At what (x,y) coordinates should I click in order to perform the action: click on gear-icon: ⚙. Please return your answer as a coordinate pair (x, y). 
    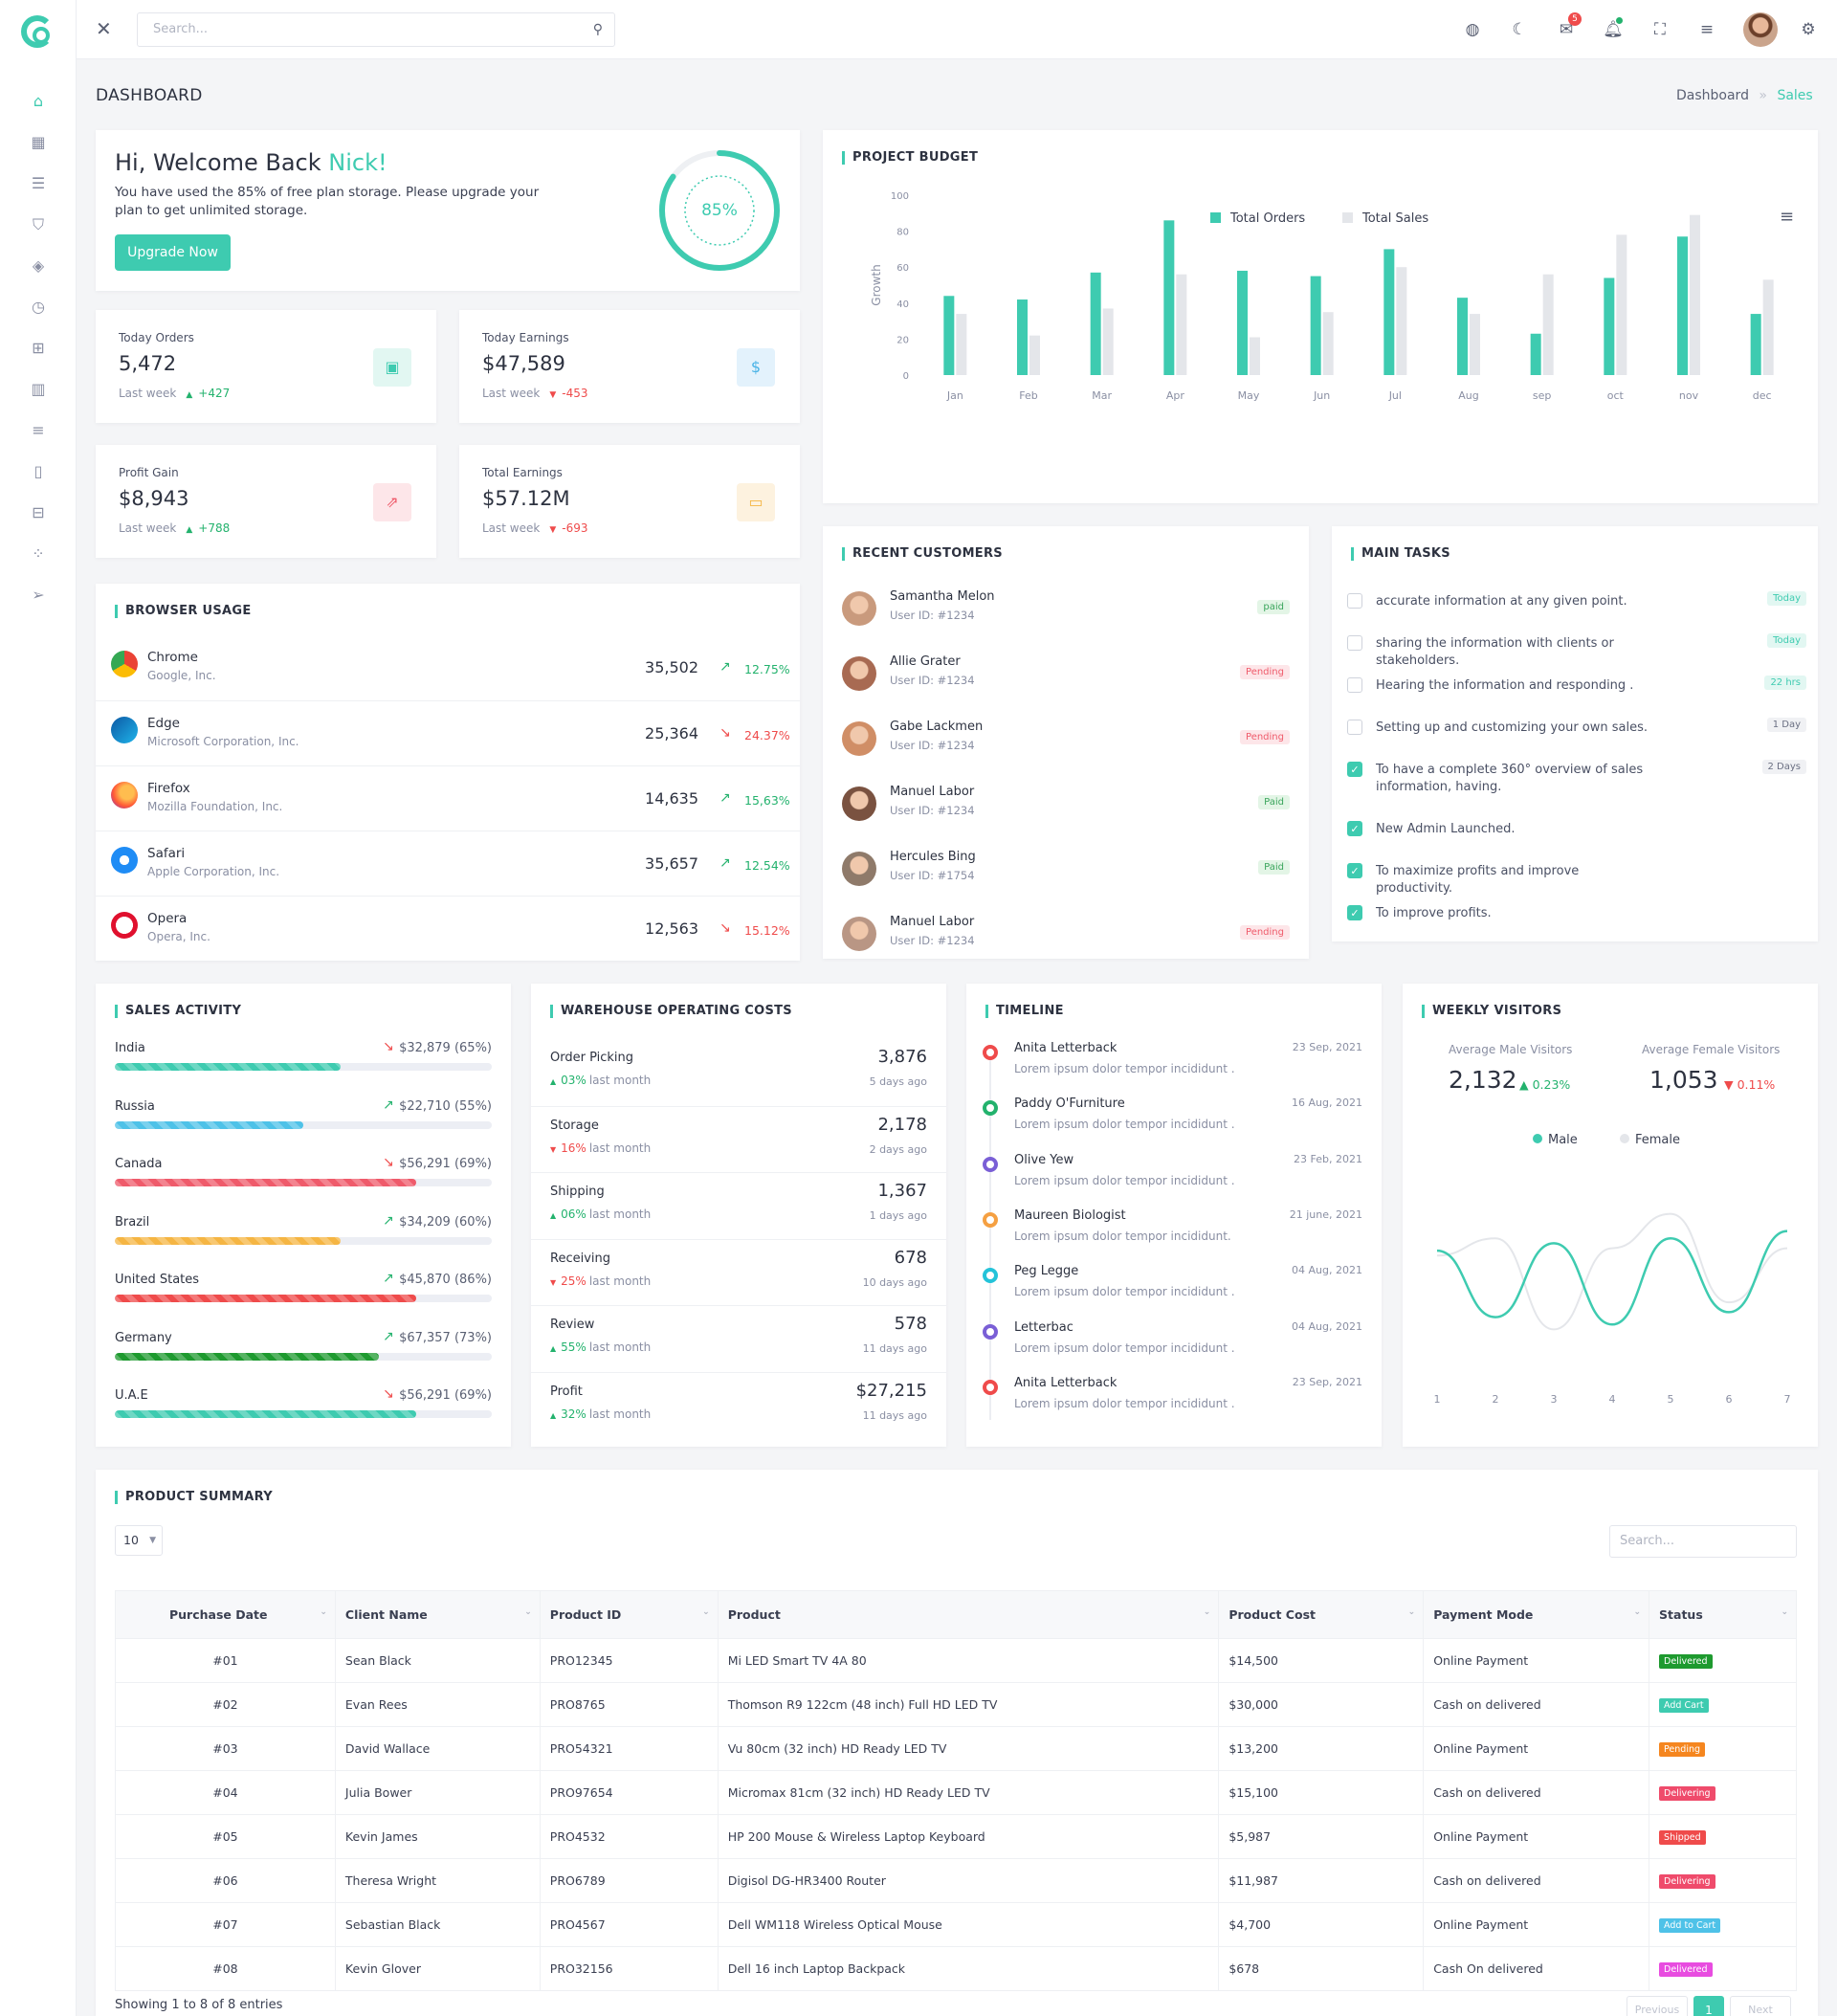
    Looking at the image, I should click on (1808, 29).